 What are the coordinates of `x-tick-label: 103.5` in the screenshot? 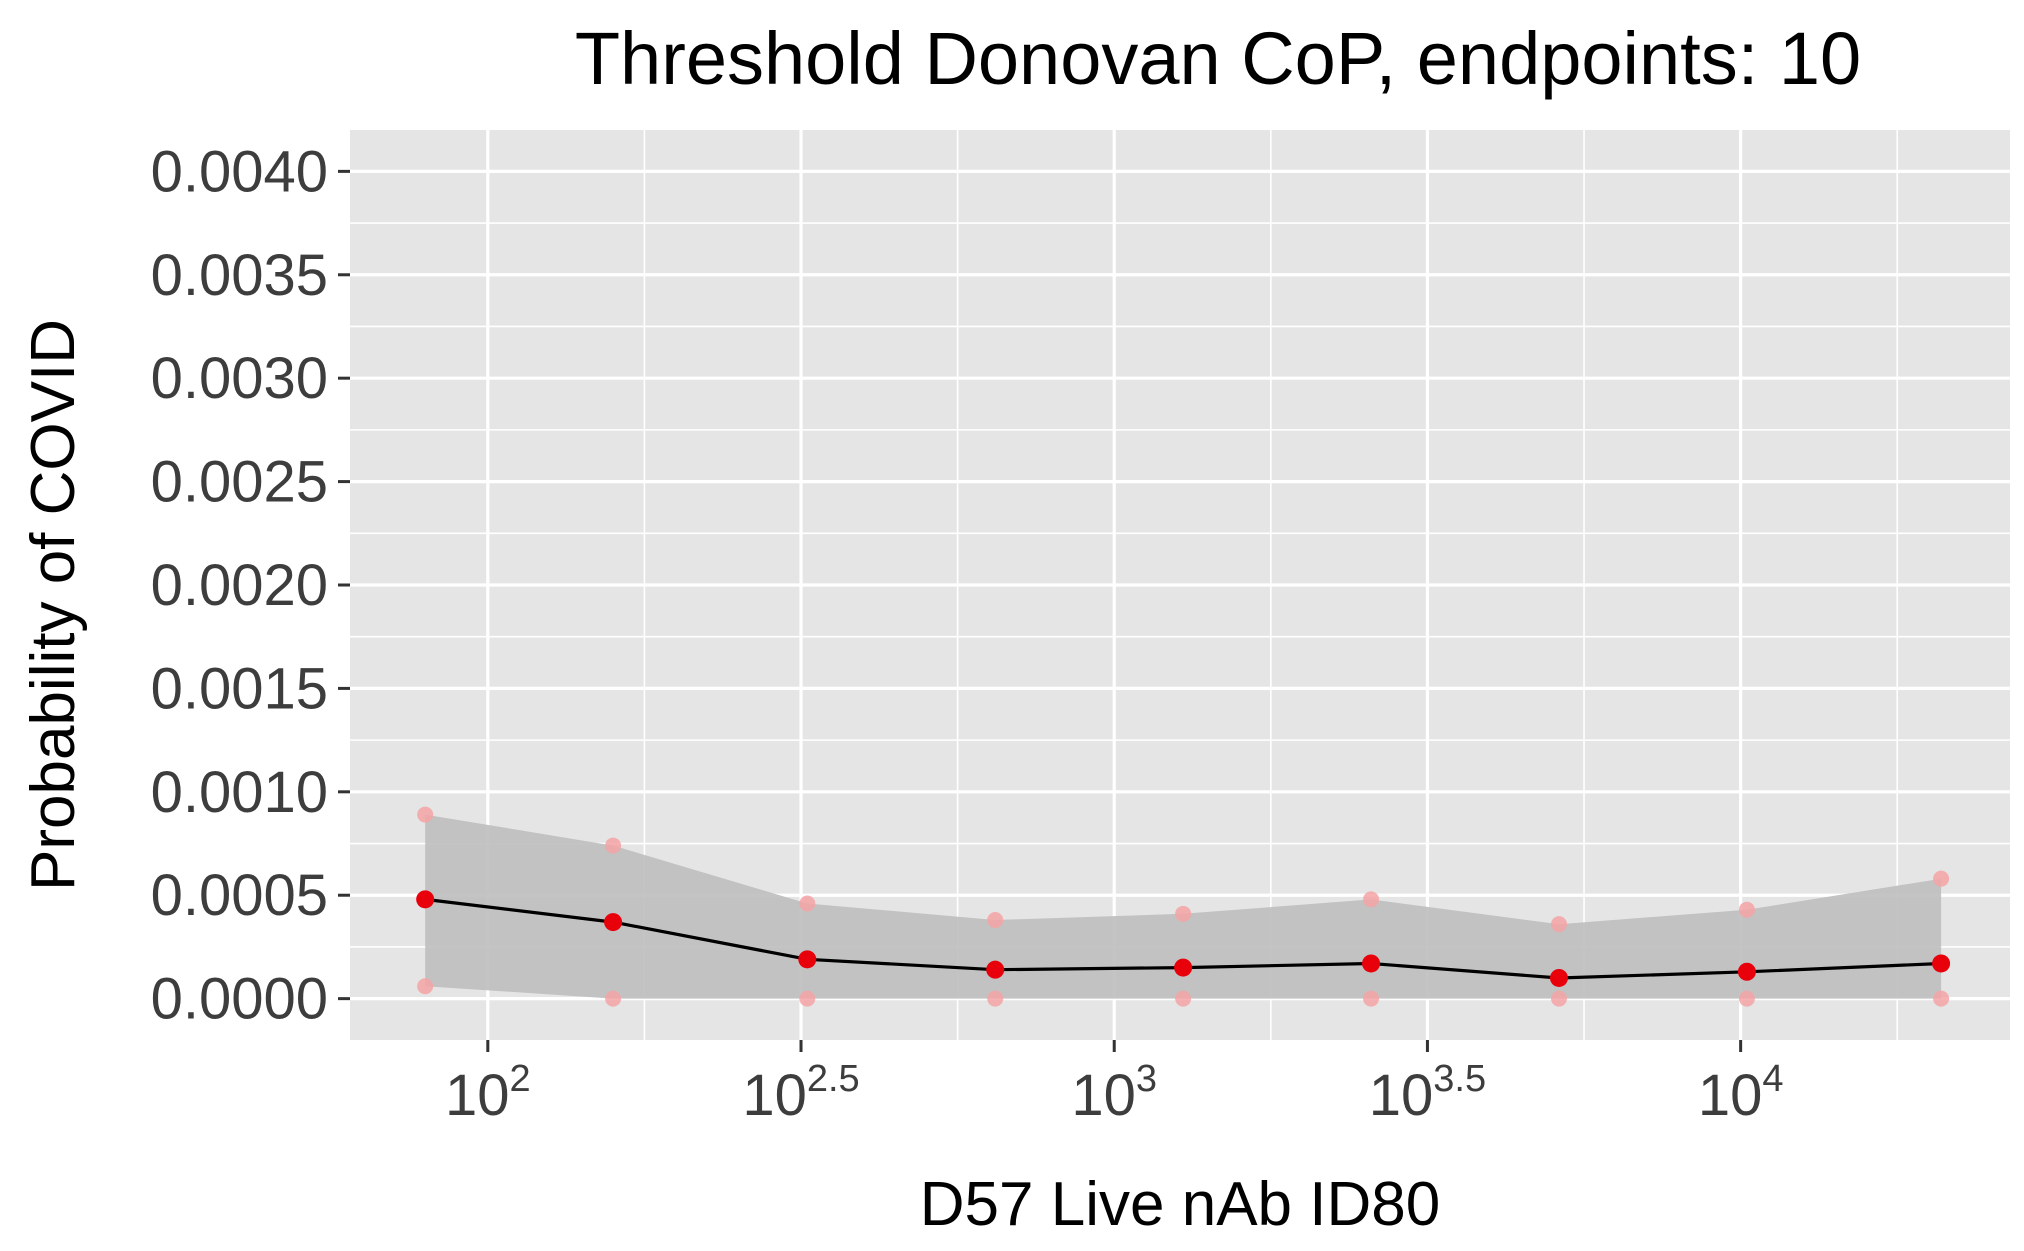 It's located at (1427, 1093).